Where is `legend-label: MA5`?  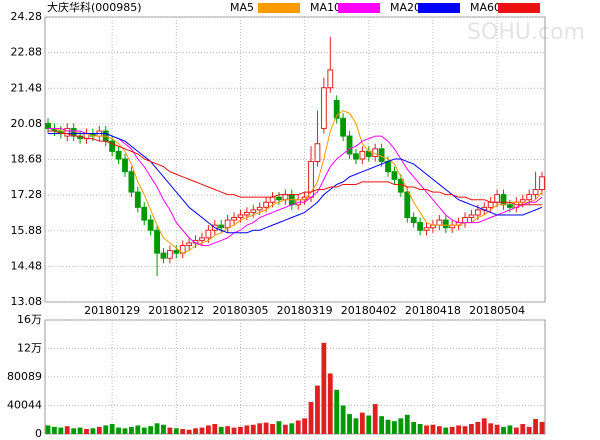
legend-label: MA5 is located at coordinates (242, 7).